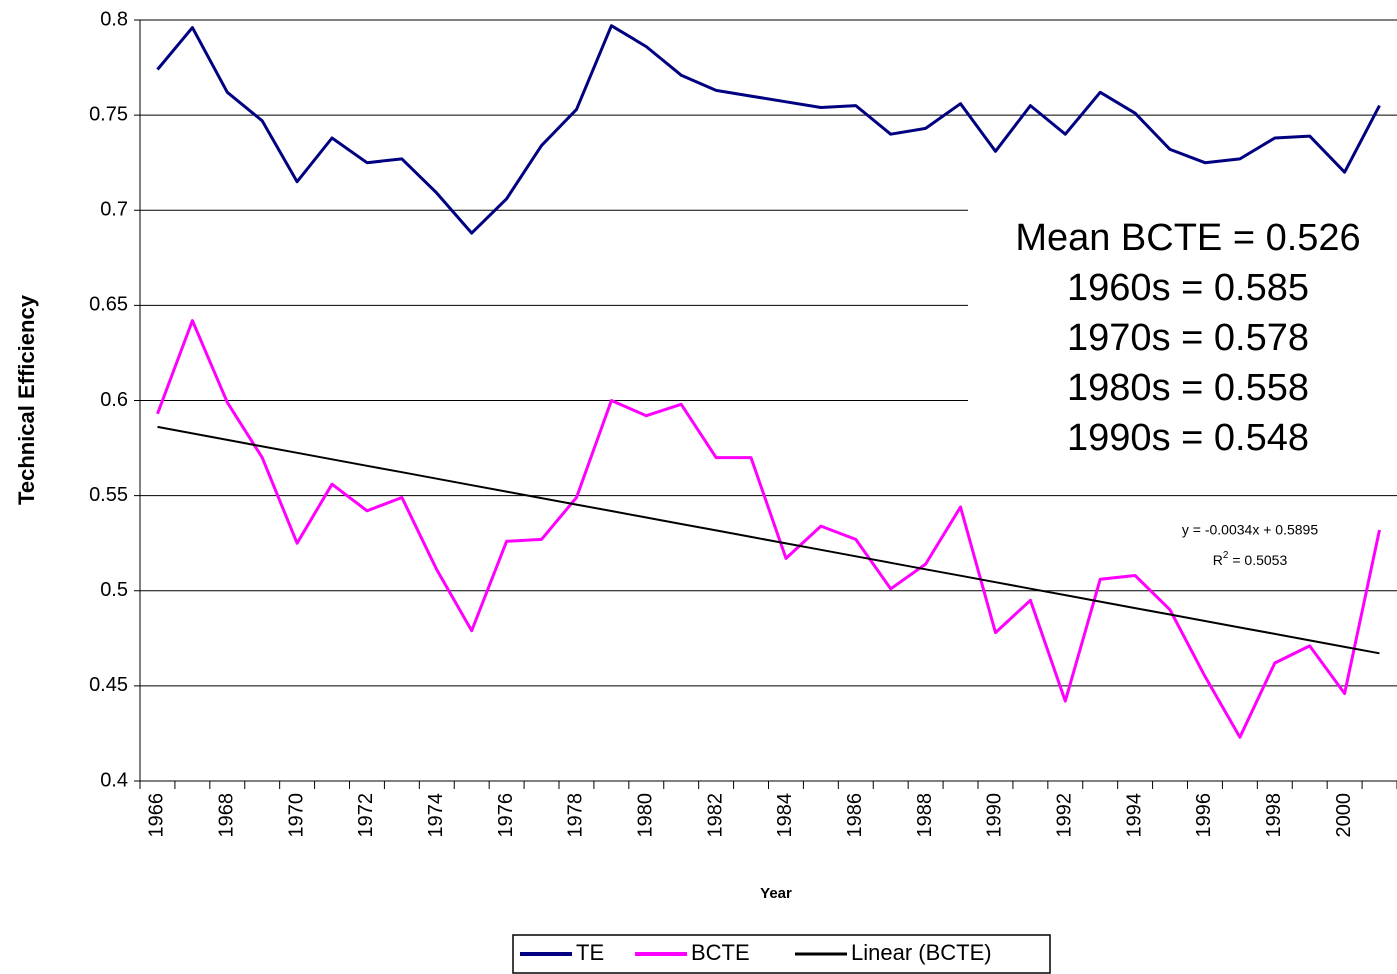 This screenshot has height=974, width=1397. I want to click on x-tick-label: 1988, so click(925, 815).